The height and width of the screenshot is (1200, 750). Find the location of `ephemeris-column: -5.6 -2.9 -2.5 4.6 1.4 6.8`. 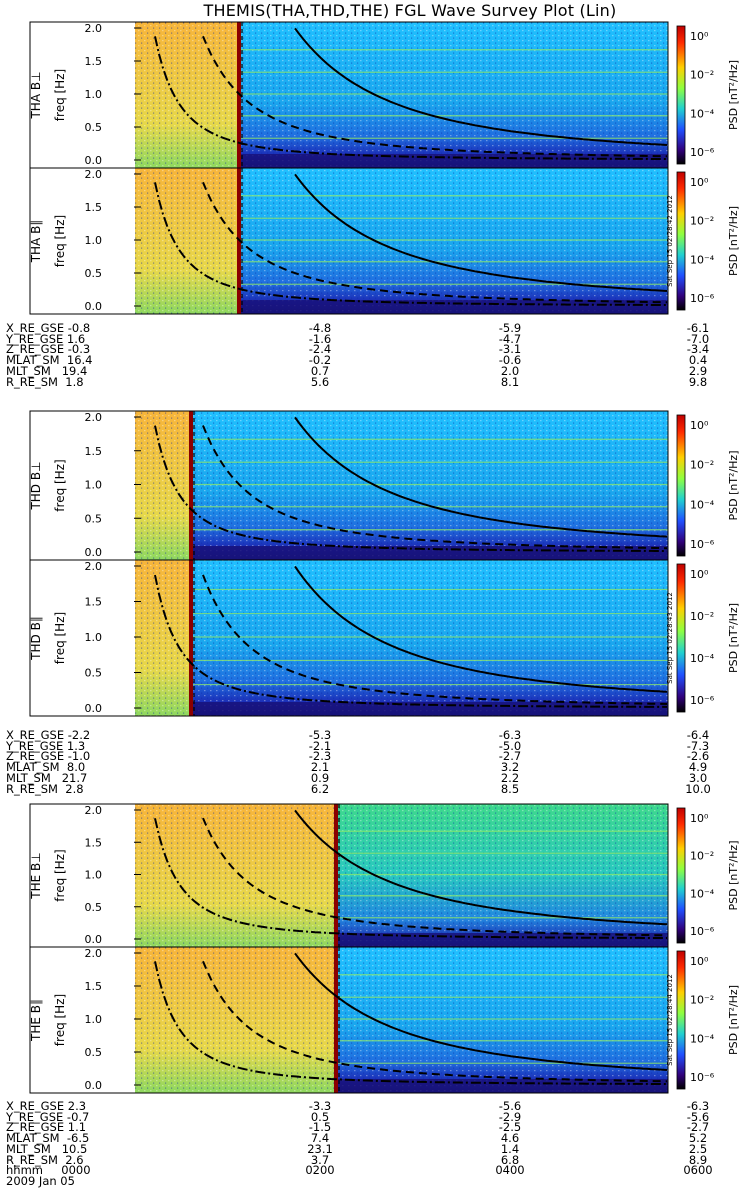

ephemeris-column: -5.6 -2.9 -2.5 4.6 1.4 6.8 is located at coordinates (510, 1133).